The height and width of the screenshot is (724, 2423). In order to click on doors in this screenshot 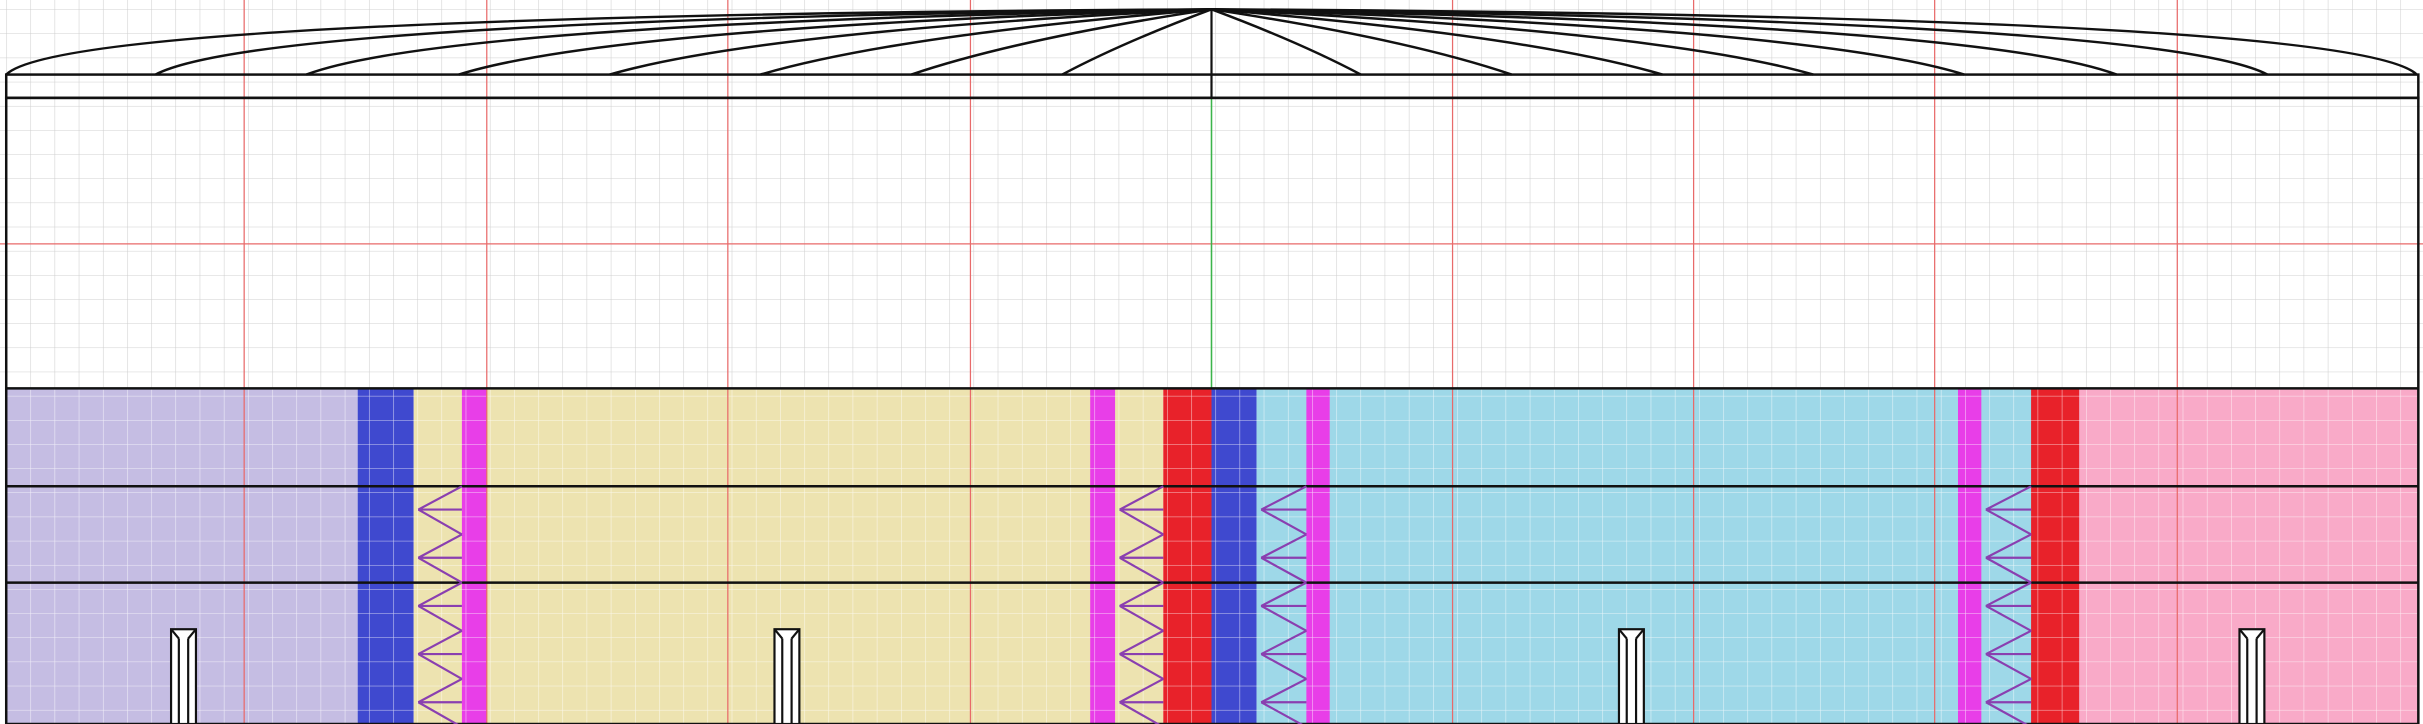, I will do `click(1217, 676)`.